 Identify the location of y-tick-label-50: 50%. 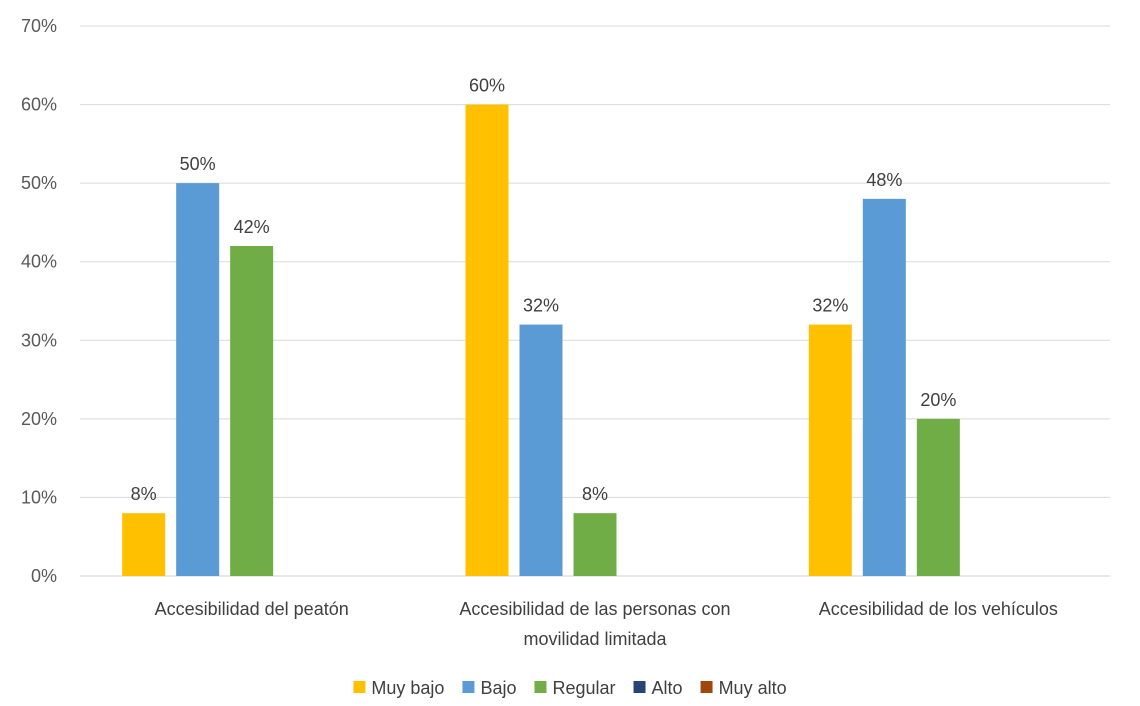
(39, 183).